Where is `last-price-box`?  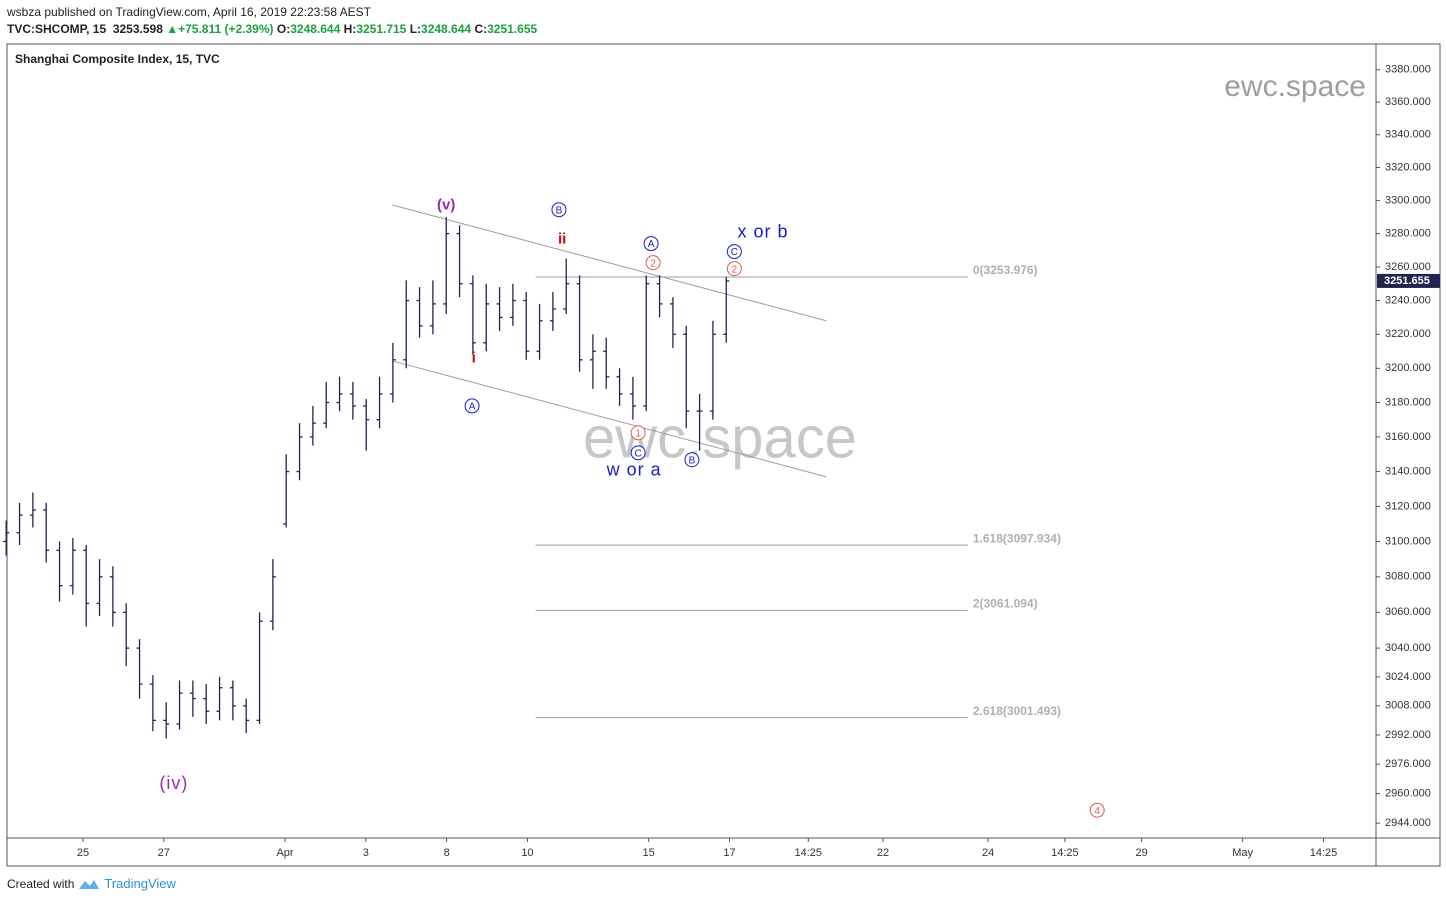 last-price-box is located at coordinates (1408, 280).